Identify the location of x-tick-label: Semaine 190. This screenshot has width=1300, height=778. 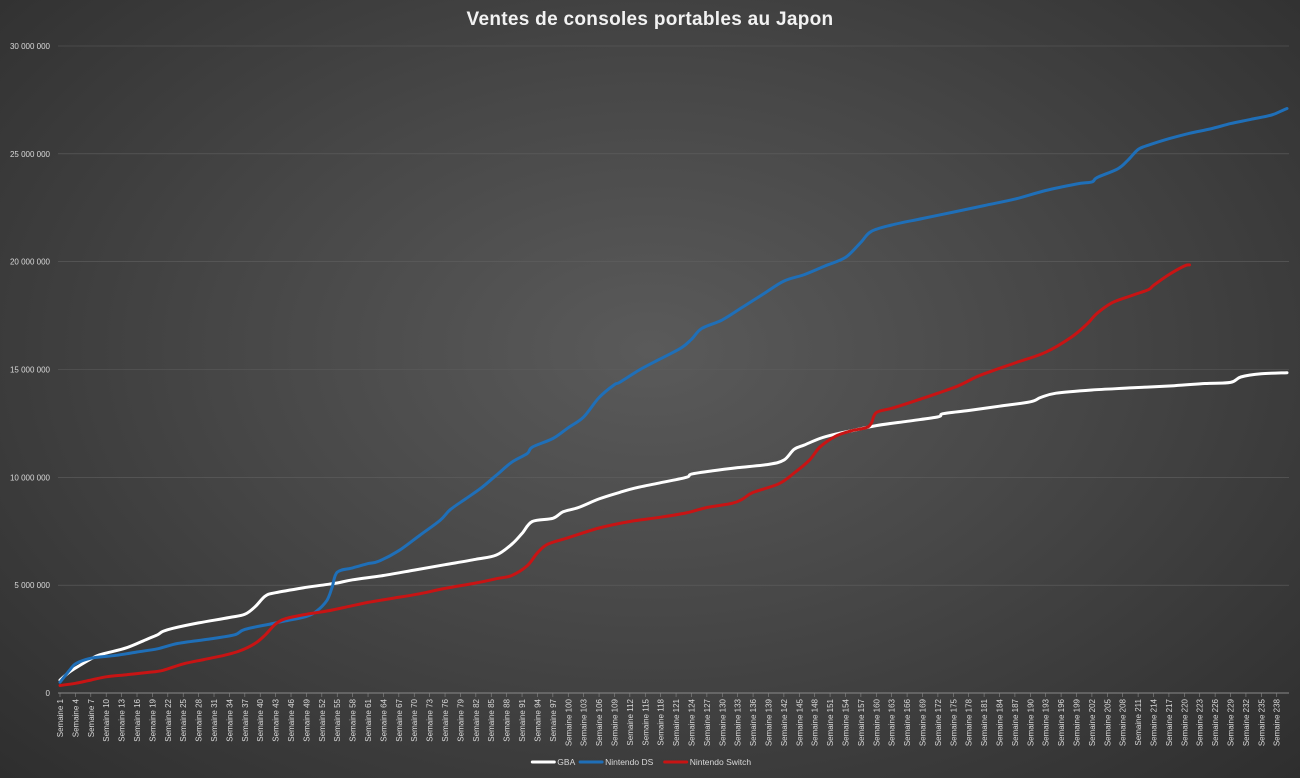
(1030, 722).